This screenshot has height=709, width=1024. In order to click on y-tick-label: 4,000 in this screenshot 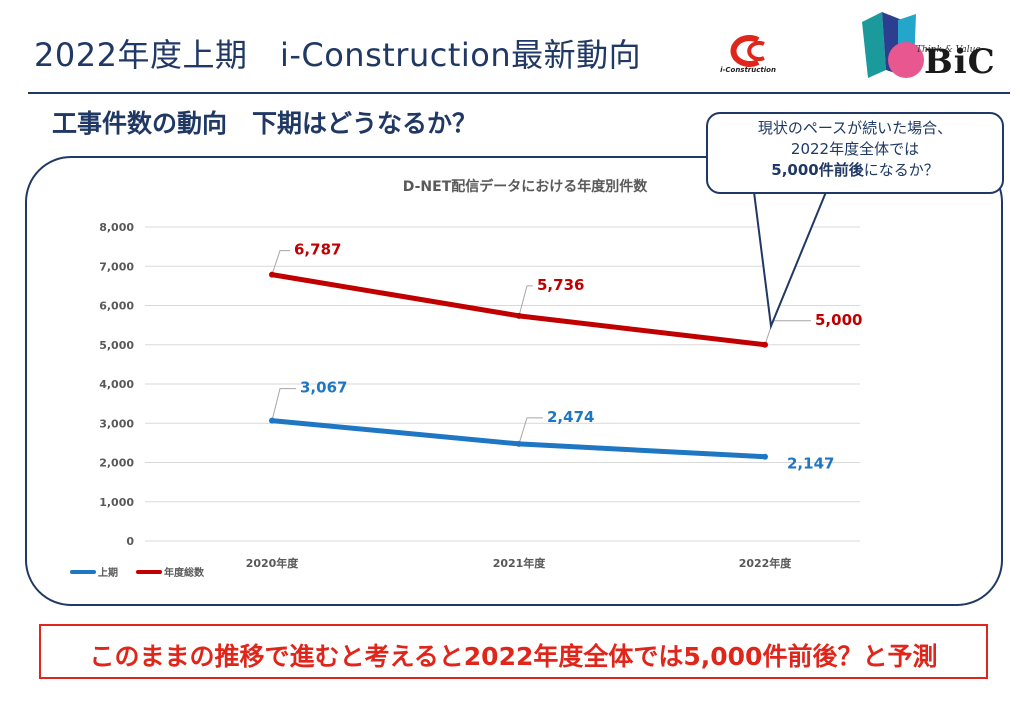, I will do `click(116, 384)`.